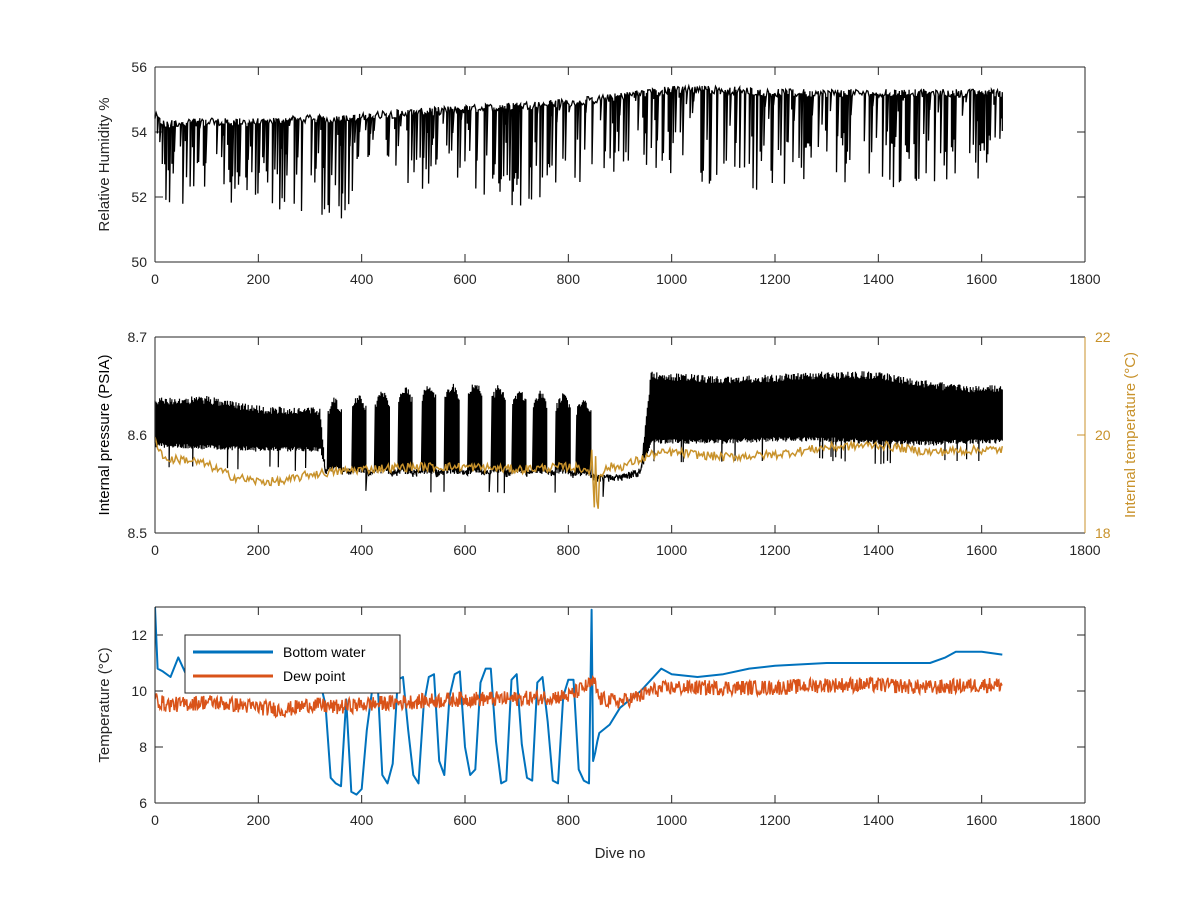 The height and width of the screenshot is (905, 1200). What do you see at coordinates (578, 434) in the screenshot?
I see `pressure-series-line` at bounding box center [578, 434].